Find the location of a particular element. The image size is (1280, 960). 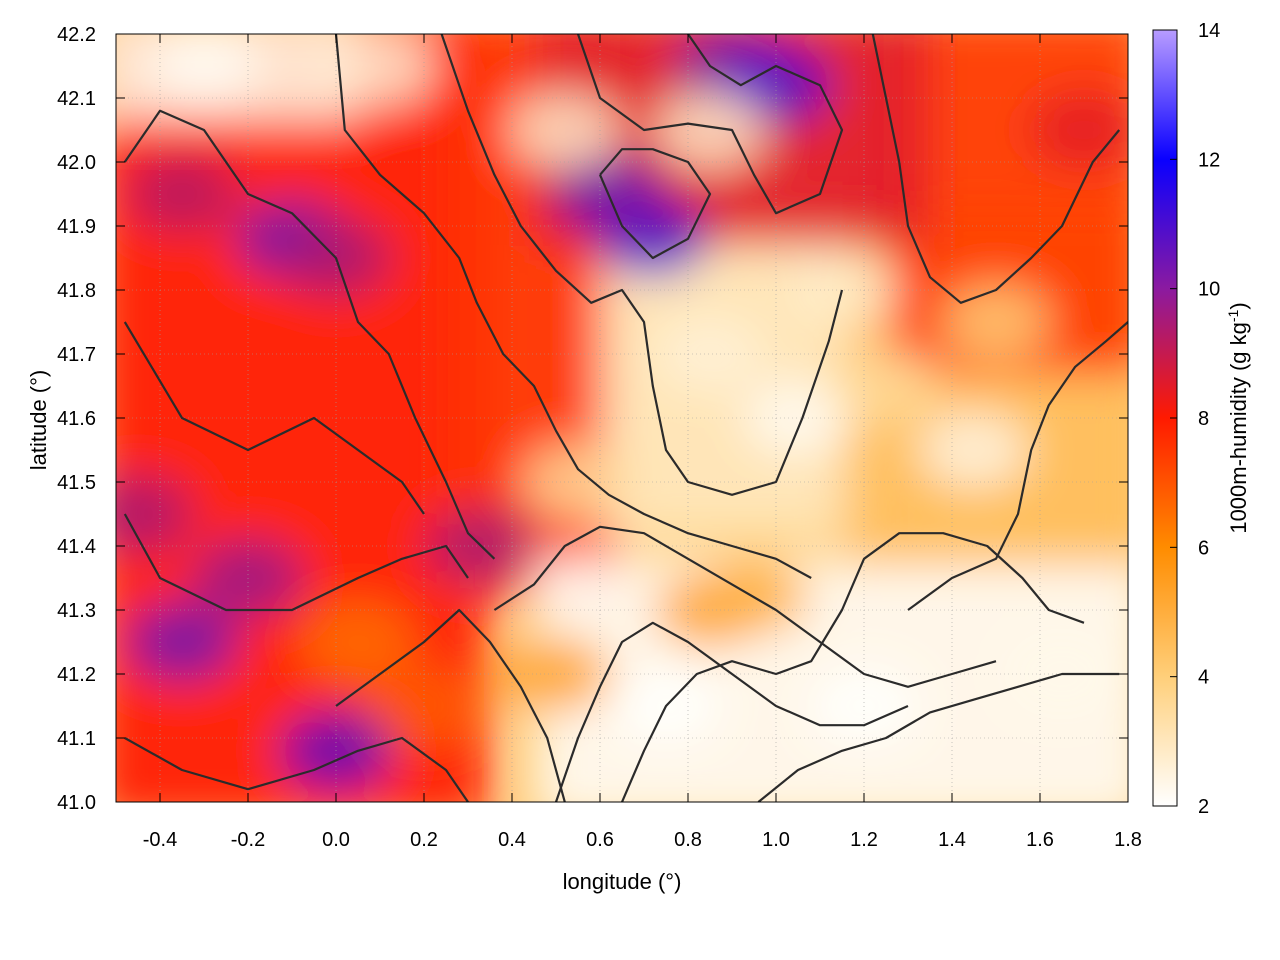

colorbar-label-close: ) is located at coordinates (1238, 305).